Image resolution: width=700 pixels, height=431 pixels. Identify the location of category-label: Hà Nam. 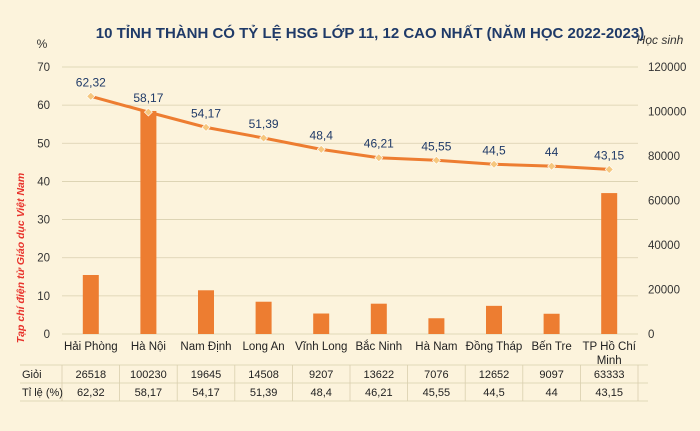
(436, 347).